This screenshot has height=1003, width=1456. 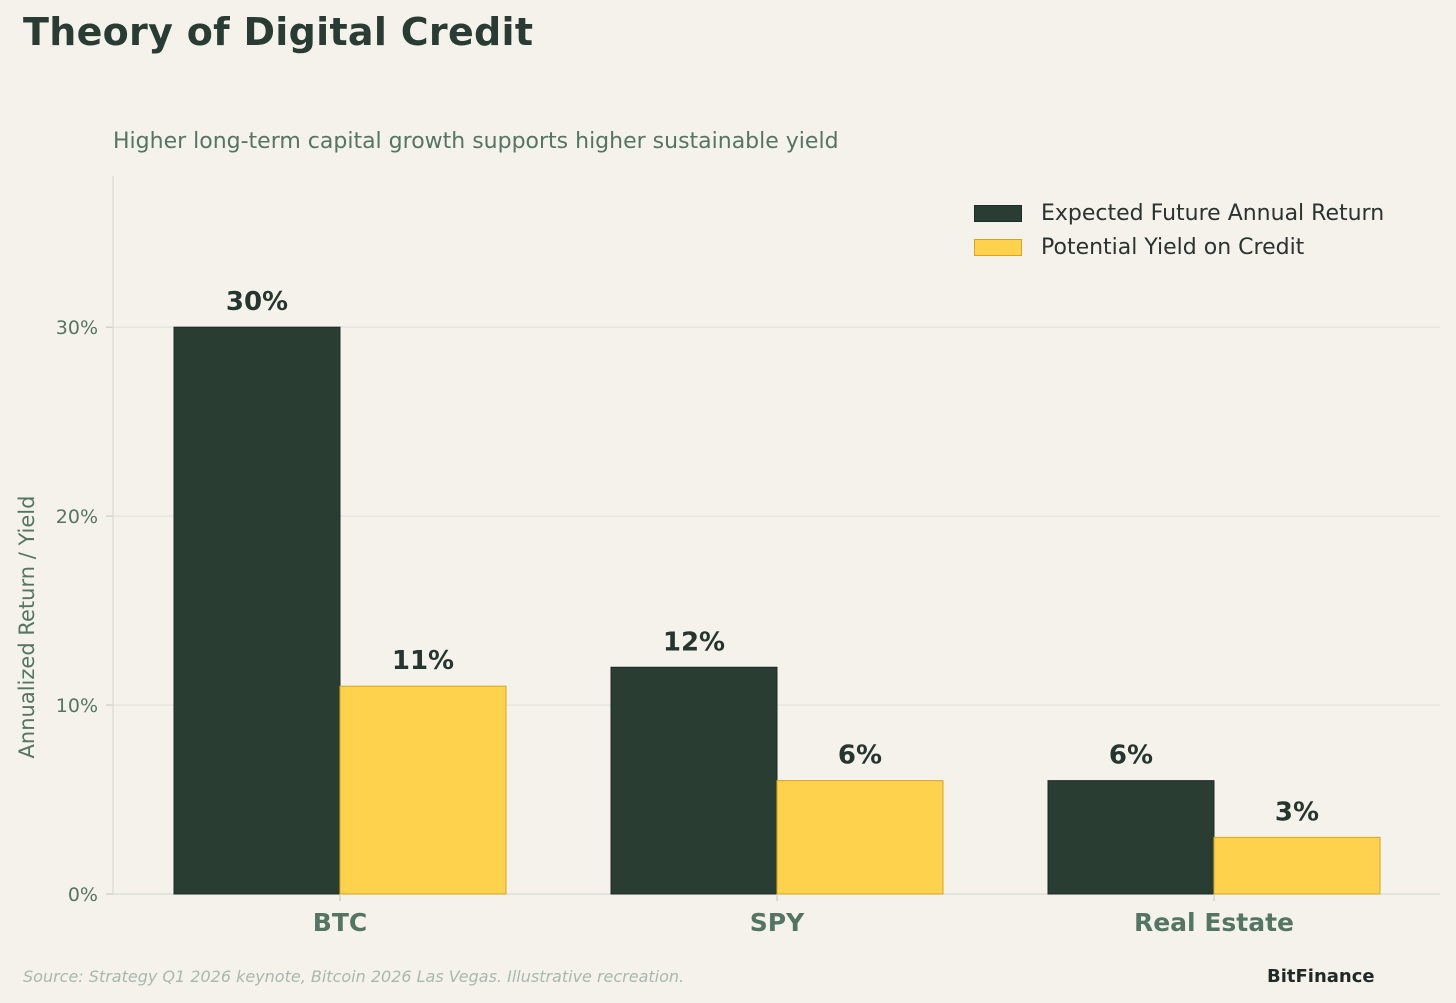 What do you see at coordinates (257, 610) in the screenshot?
I see `bar-btc-return` at bounding box center [257, 610].